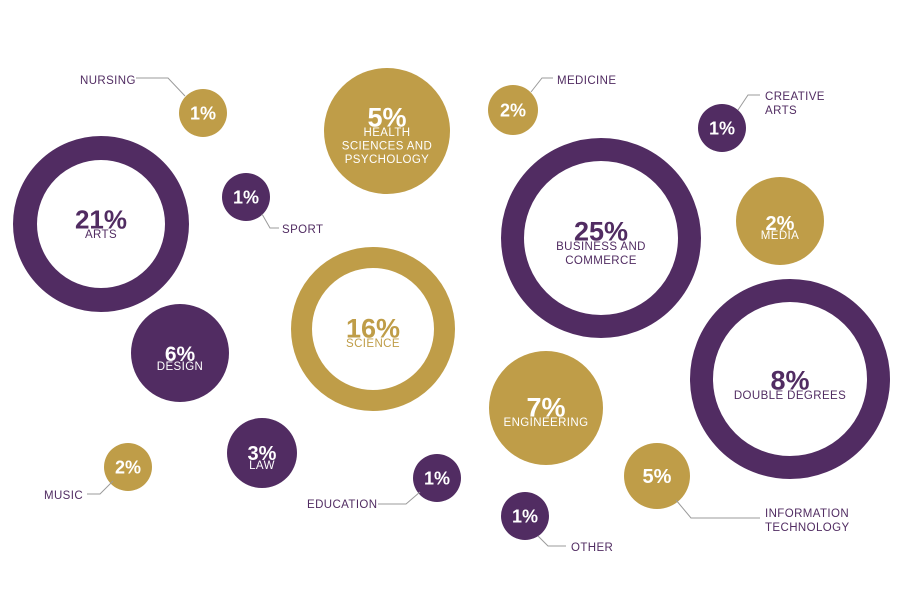  I want to click on bubble-disc-health, so click(387, 131).